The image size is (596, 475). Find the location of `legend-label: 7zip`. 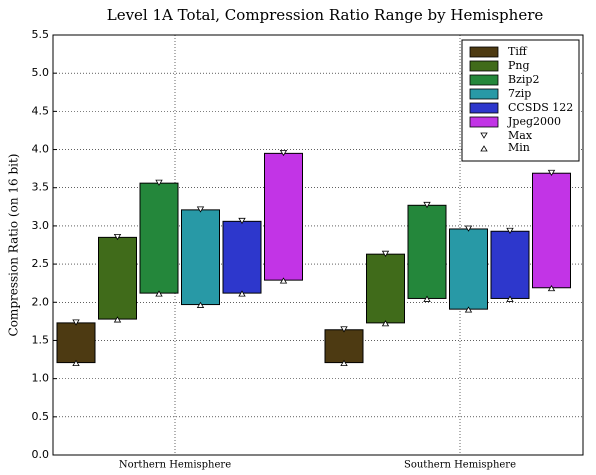

legend-label: 7zip is located at coordinates (519, 93).